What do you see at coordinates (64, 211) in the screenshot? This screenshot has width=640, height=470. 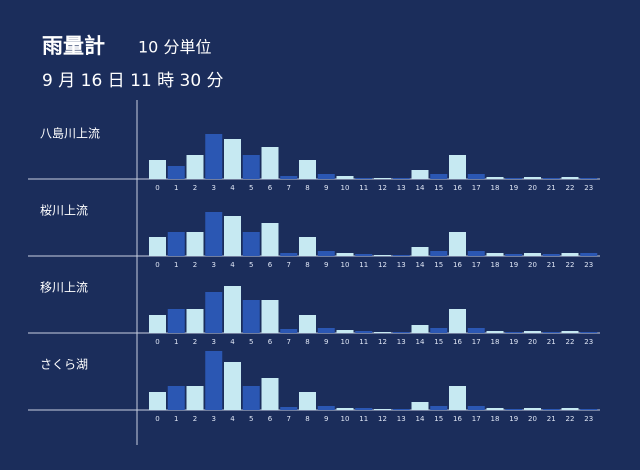 I see `panel-label: 桜川上流` at bounding box center [64, 211].